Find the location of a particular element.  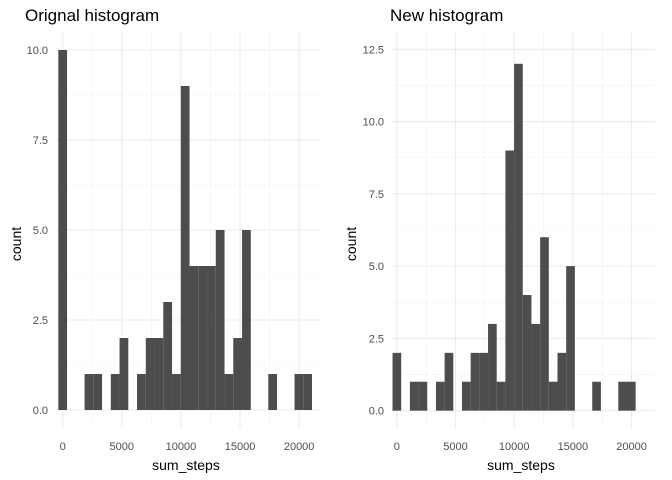

y-tick-labels: 0.0 2.5 5.0 7.5 10.0 is located at coordinates (37, 231).